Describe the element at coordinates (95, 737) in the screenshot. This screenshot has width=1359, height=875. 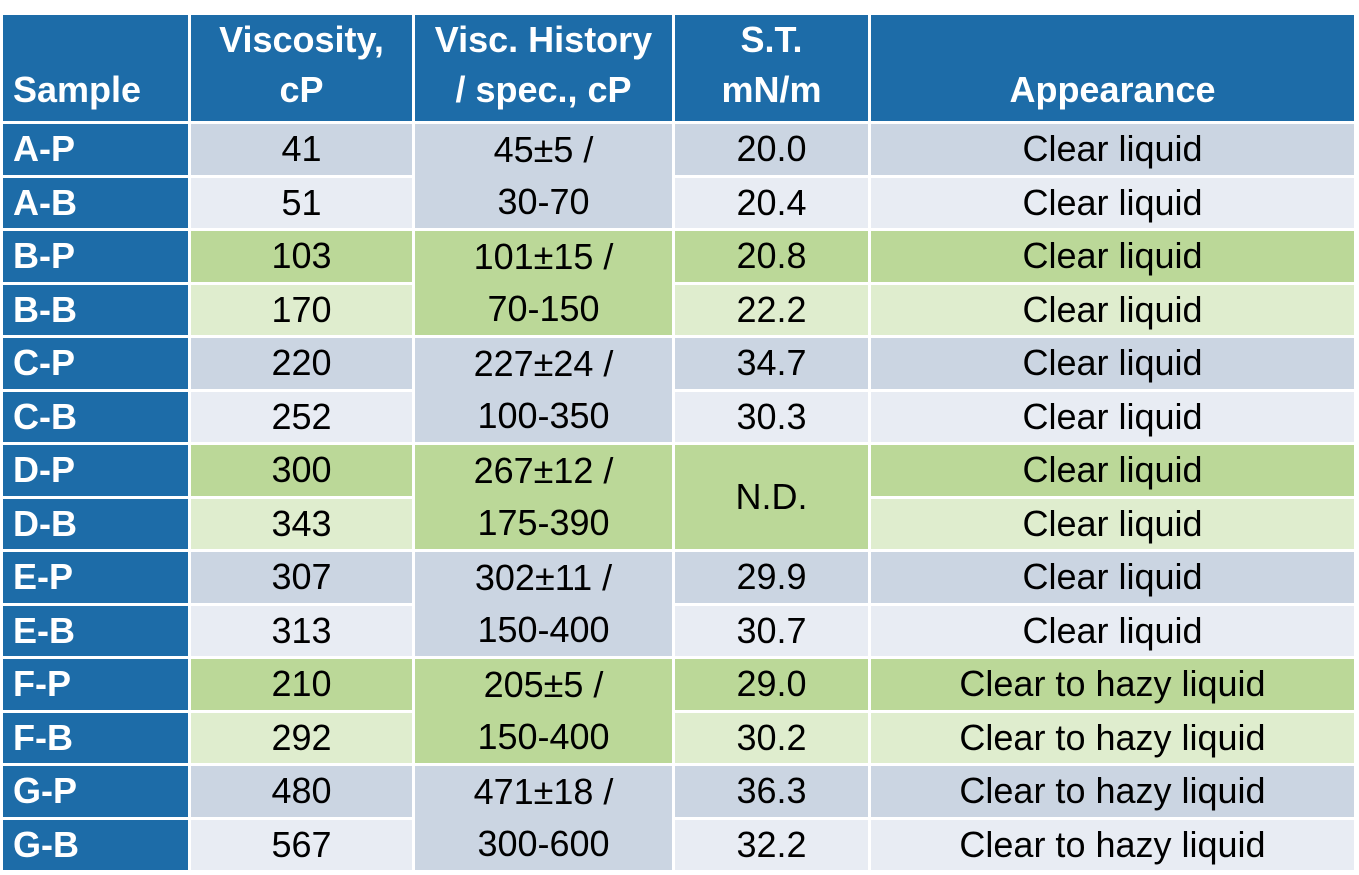
I see `sample-cell: F-B` at that location.